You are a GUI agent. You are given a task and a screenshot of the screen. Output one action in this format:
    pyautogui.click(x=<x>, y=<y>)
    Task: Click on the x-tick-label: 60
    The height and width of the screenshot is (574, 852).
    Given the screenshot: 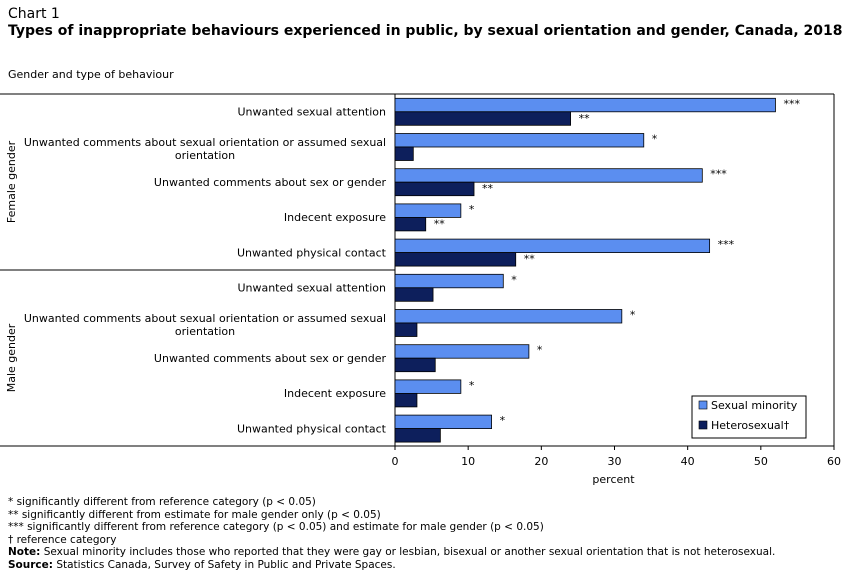 What is the action you would take?
    pyautogui.click(x=834, y=461)
    